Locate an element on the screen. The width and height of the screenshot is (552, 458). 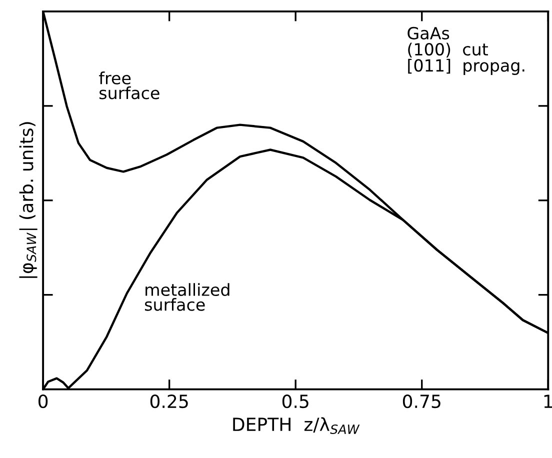
x-tick-label: 0 is located at coordinates (43, 401).